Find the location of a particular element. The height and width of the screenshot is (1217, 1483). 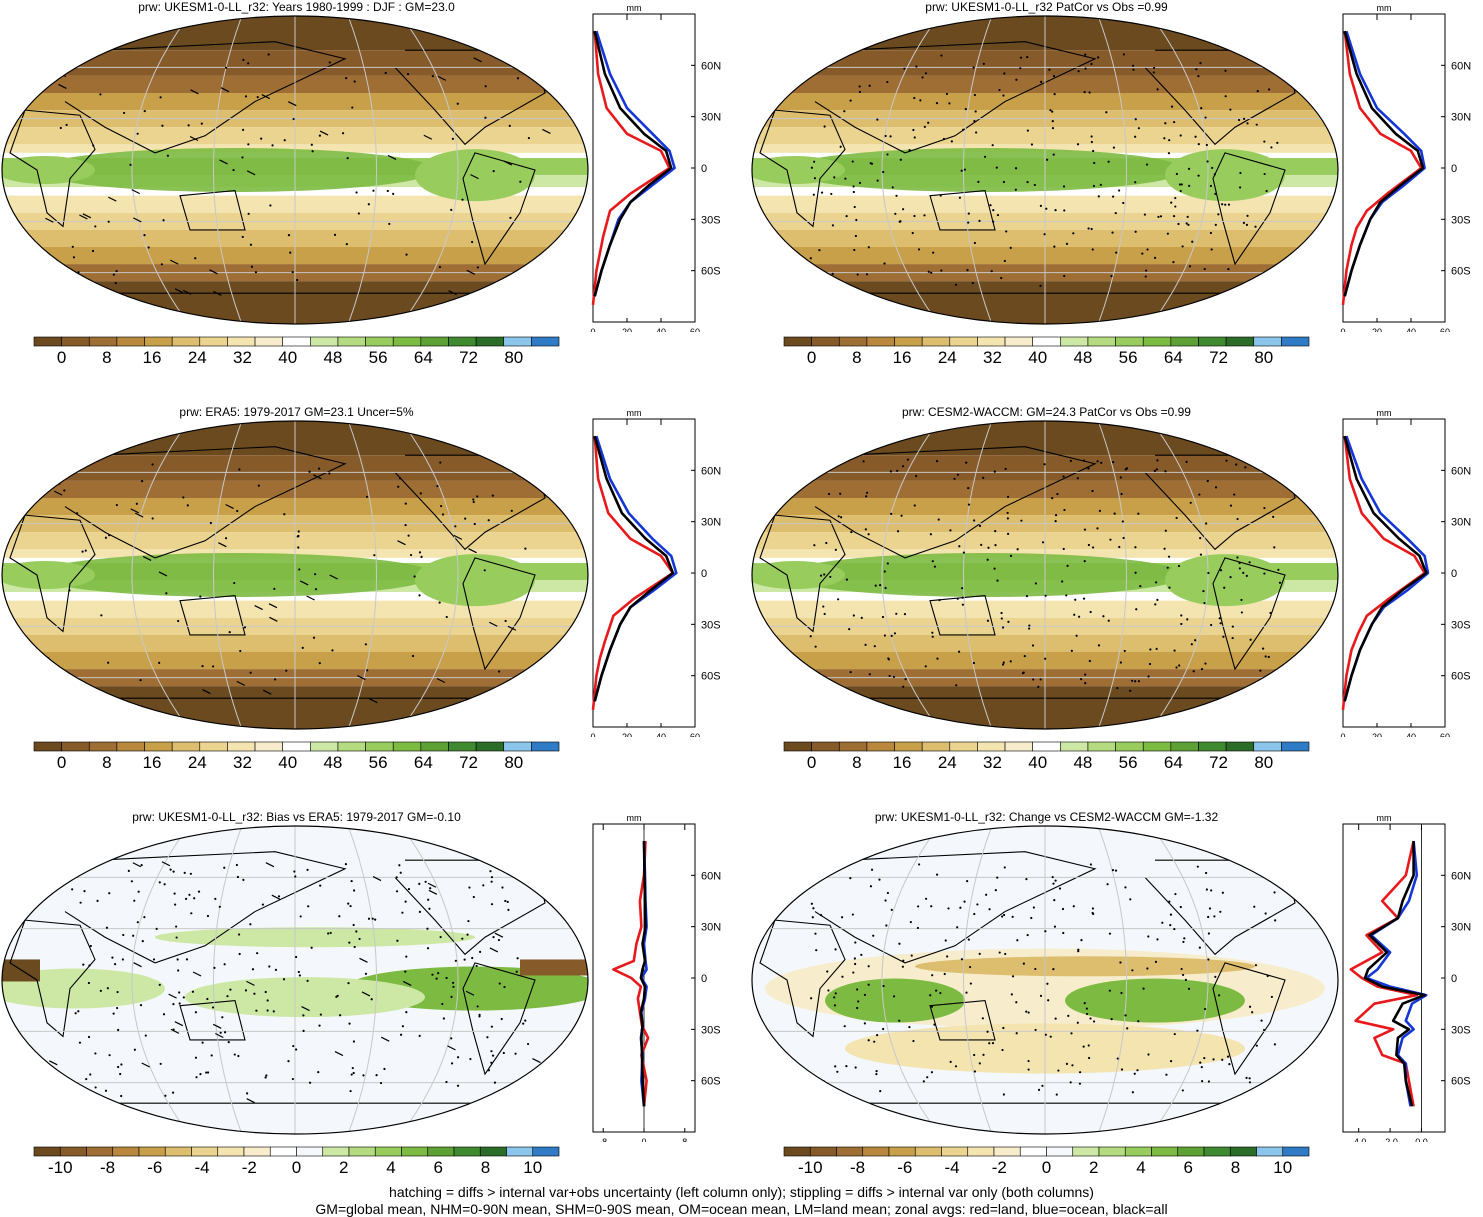

colorbar-label: -8 is located at coordinates (857, 1166).